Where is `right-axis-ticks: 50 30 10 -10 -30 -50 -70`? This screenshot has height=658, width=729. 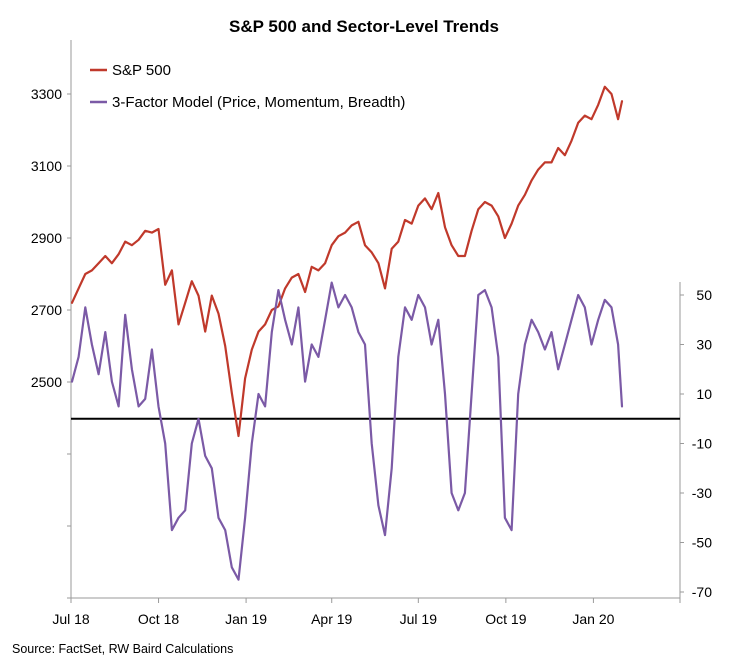 right-axis-ticks: 50 30 10 -10 -30 -50 -70 is located at coordinates (696, 443).